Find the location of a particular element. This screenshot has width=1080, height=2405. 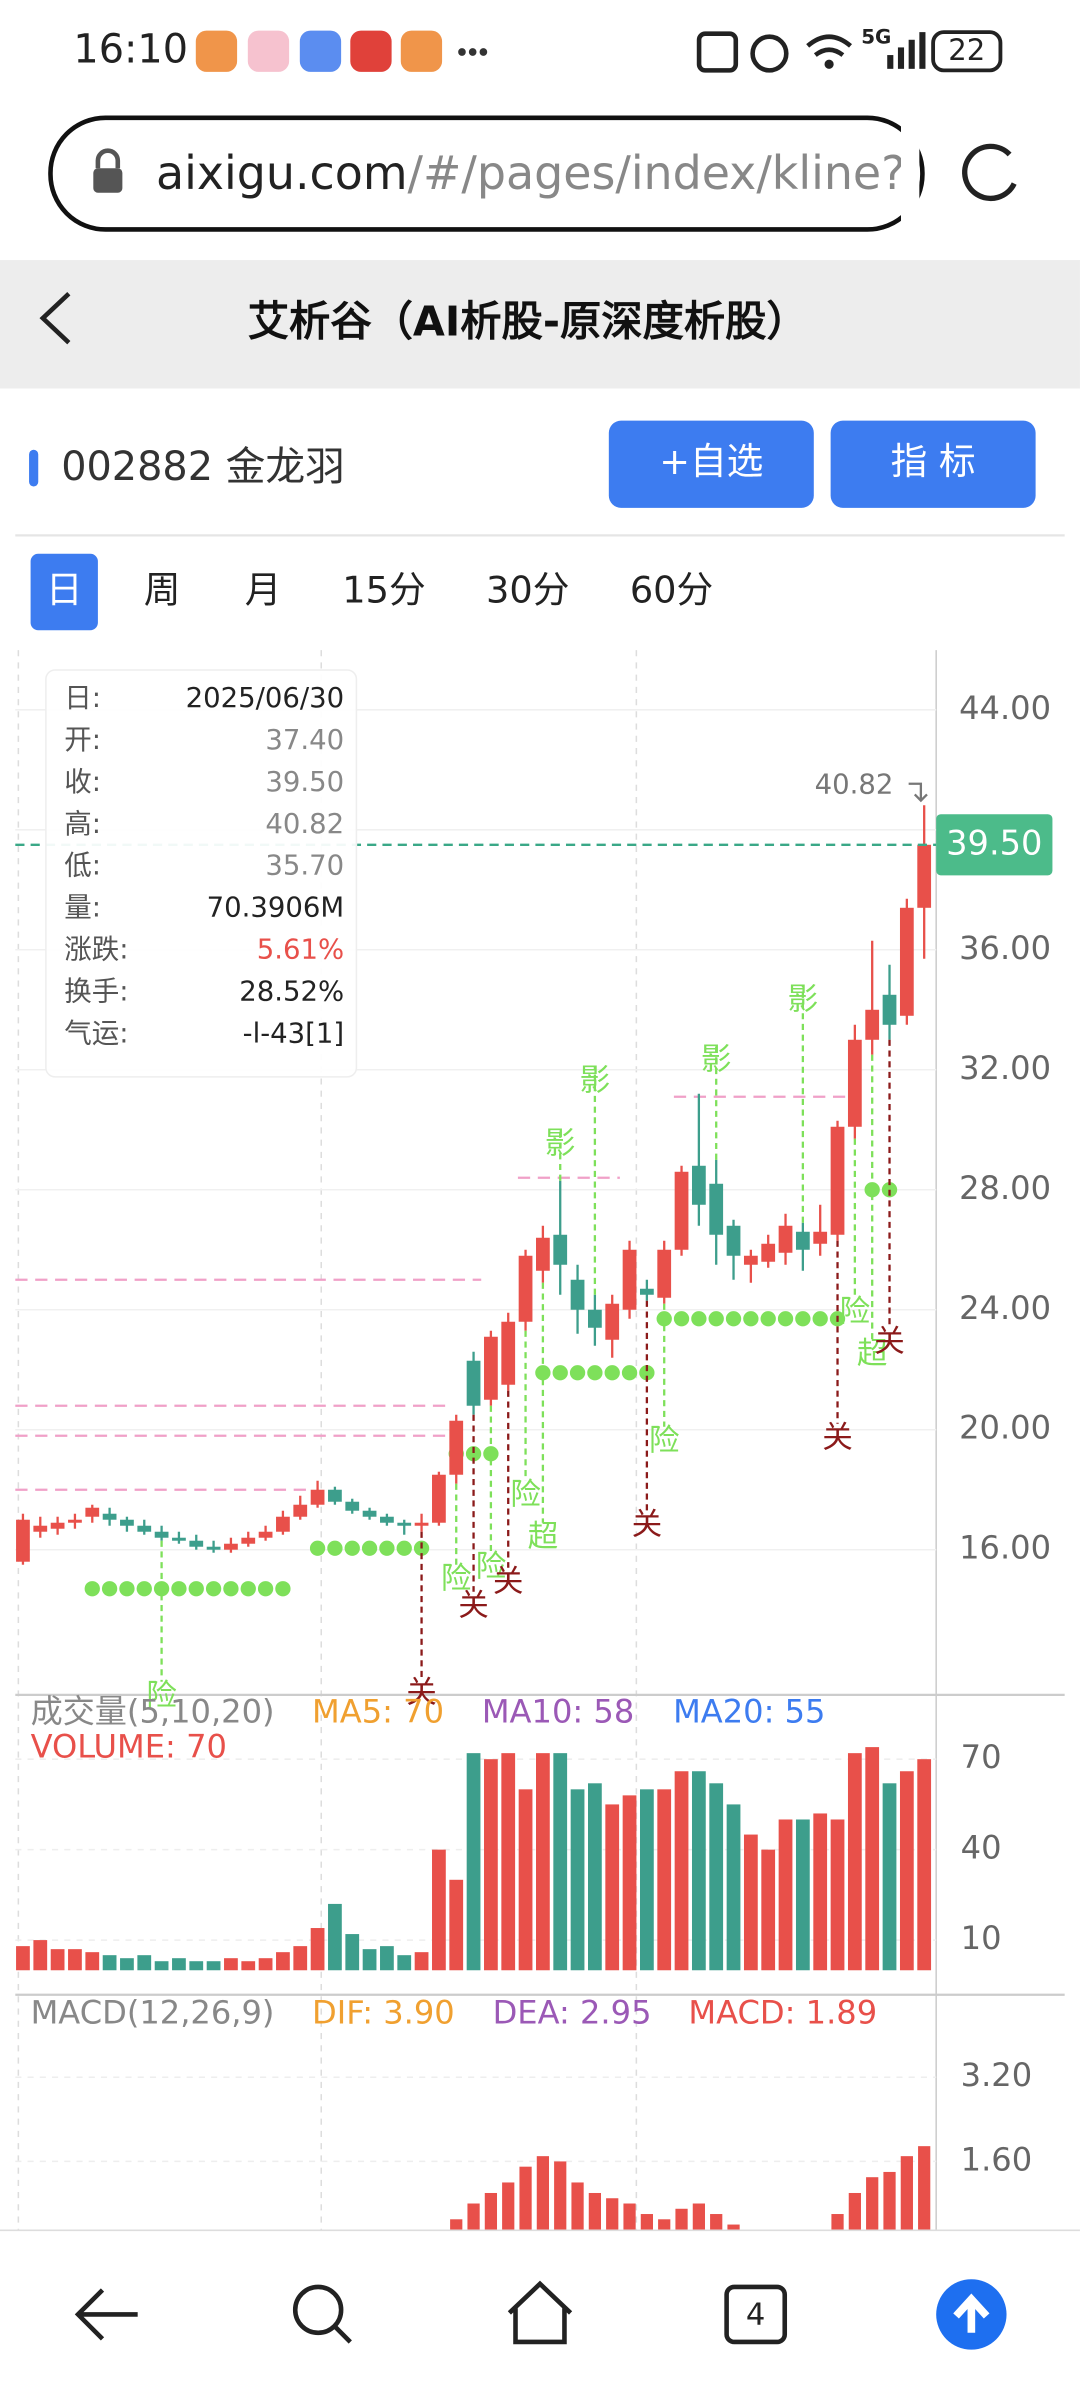

y-tick-label: 28.00 is located at coordinates (1005, 1188).